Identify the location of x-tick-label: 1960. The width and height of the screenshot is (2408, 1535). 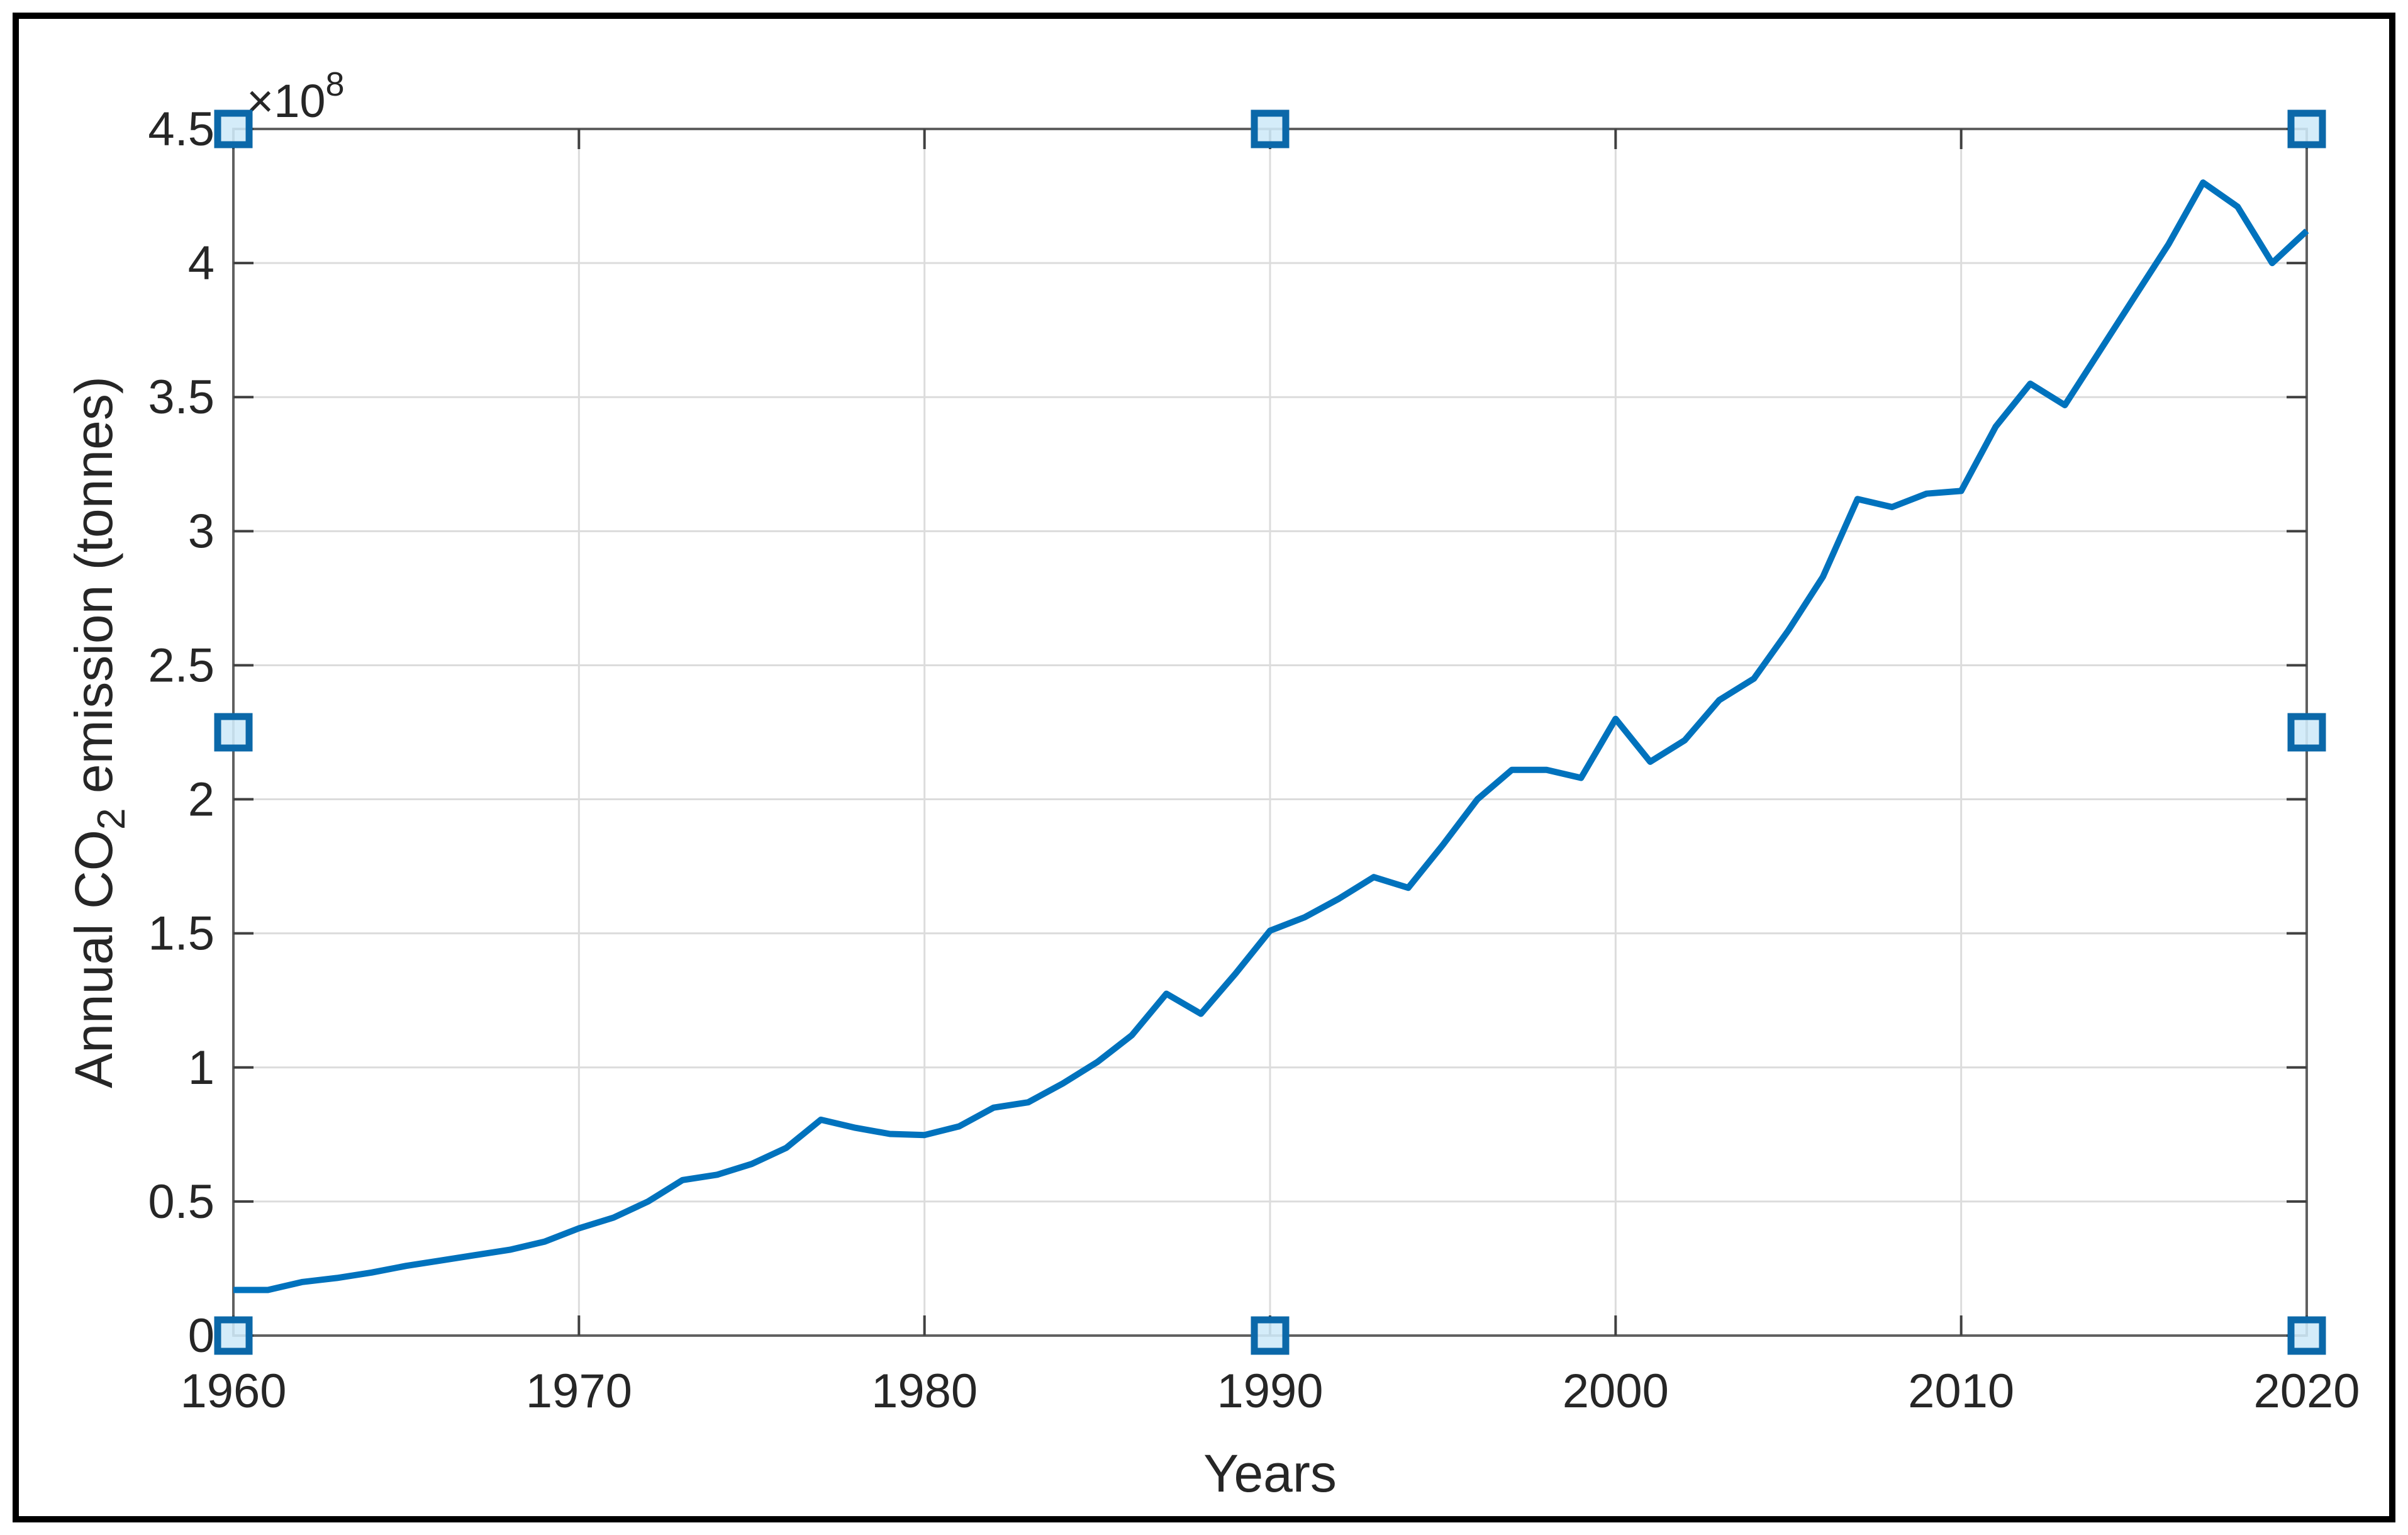
(233, 1391).